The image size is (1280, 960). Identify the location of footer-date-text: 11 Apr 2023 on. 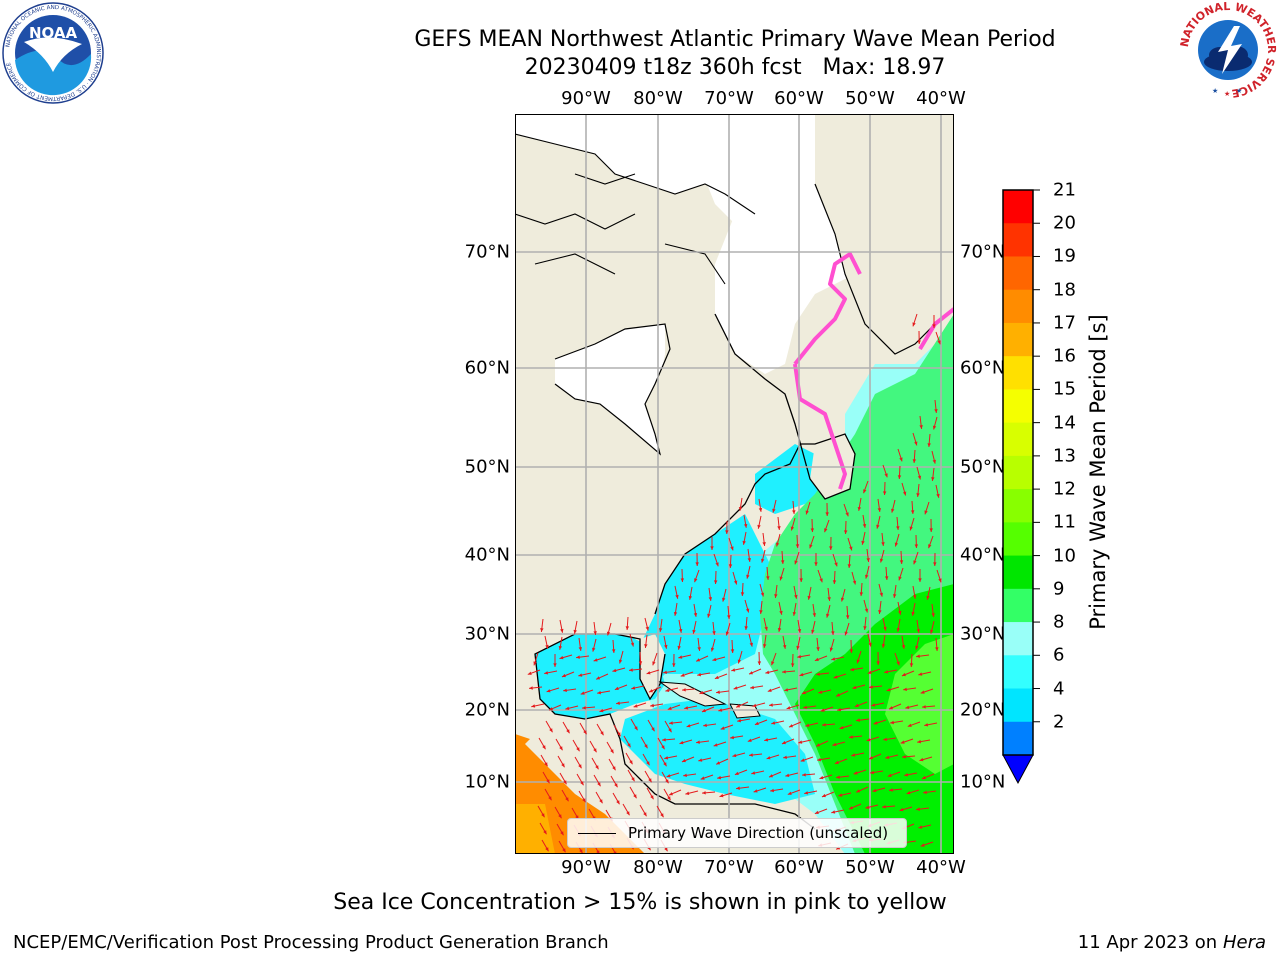
(1150, 942).